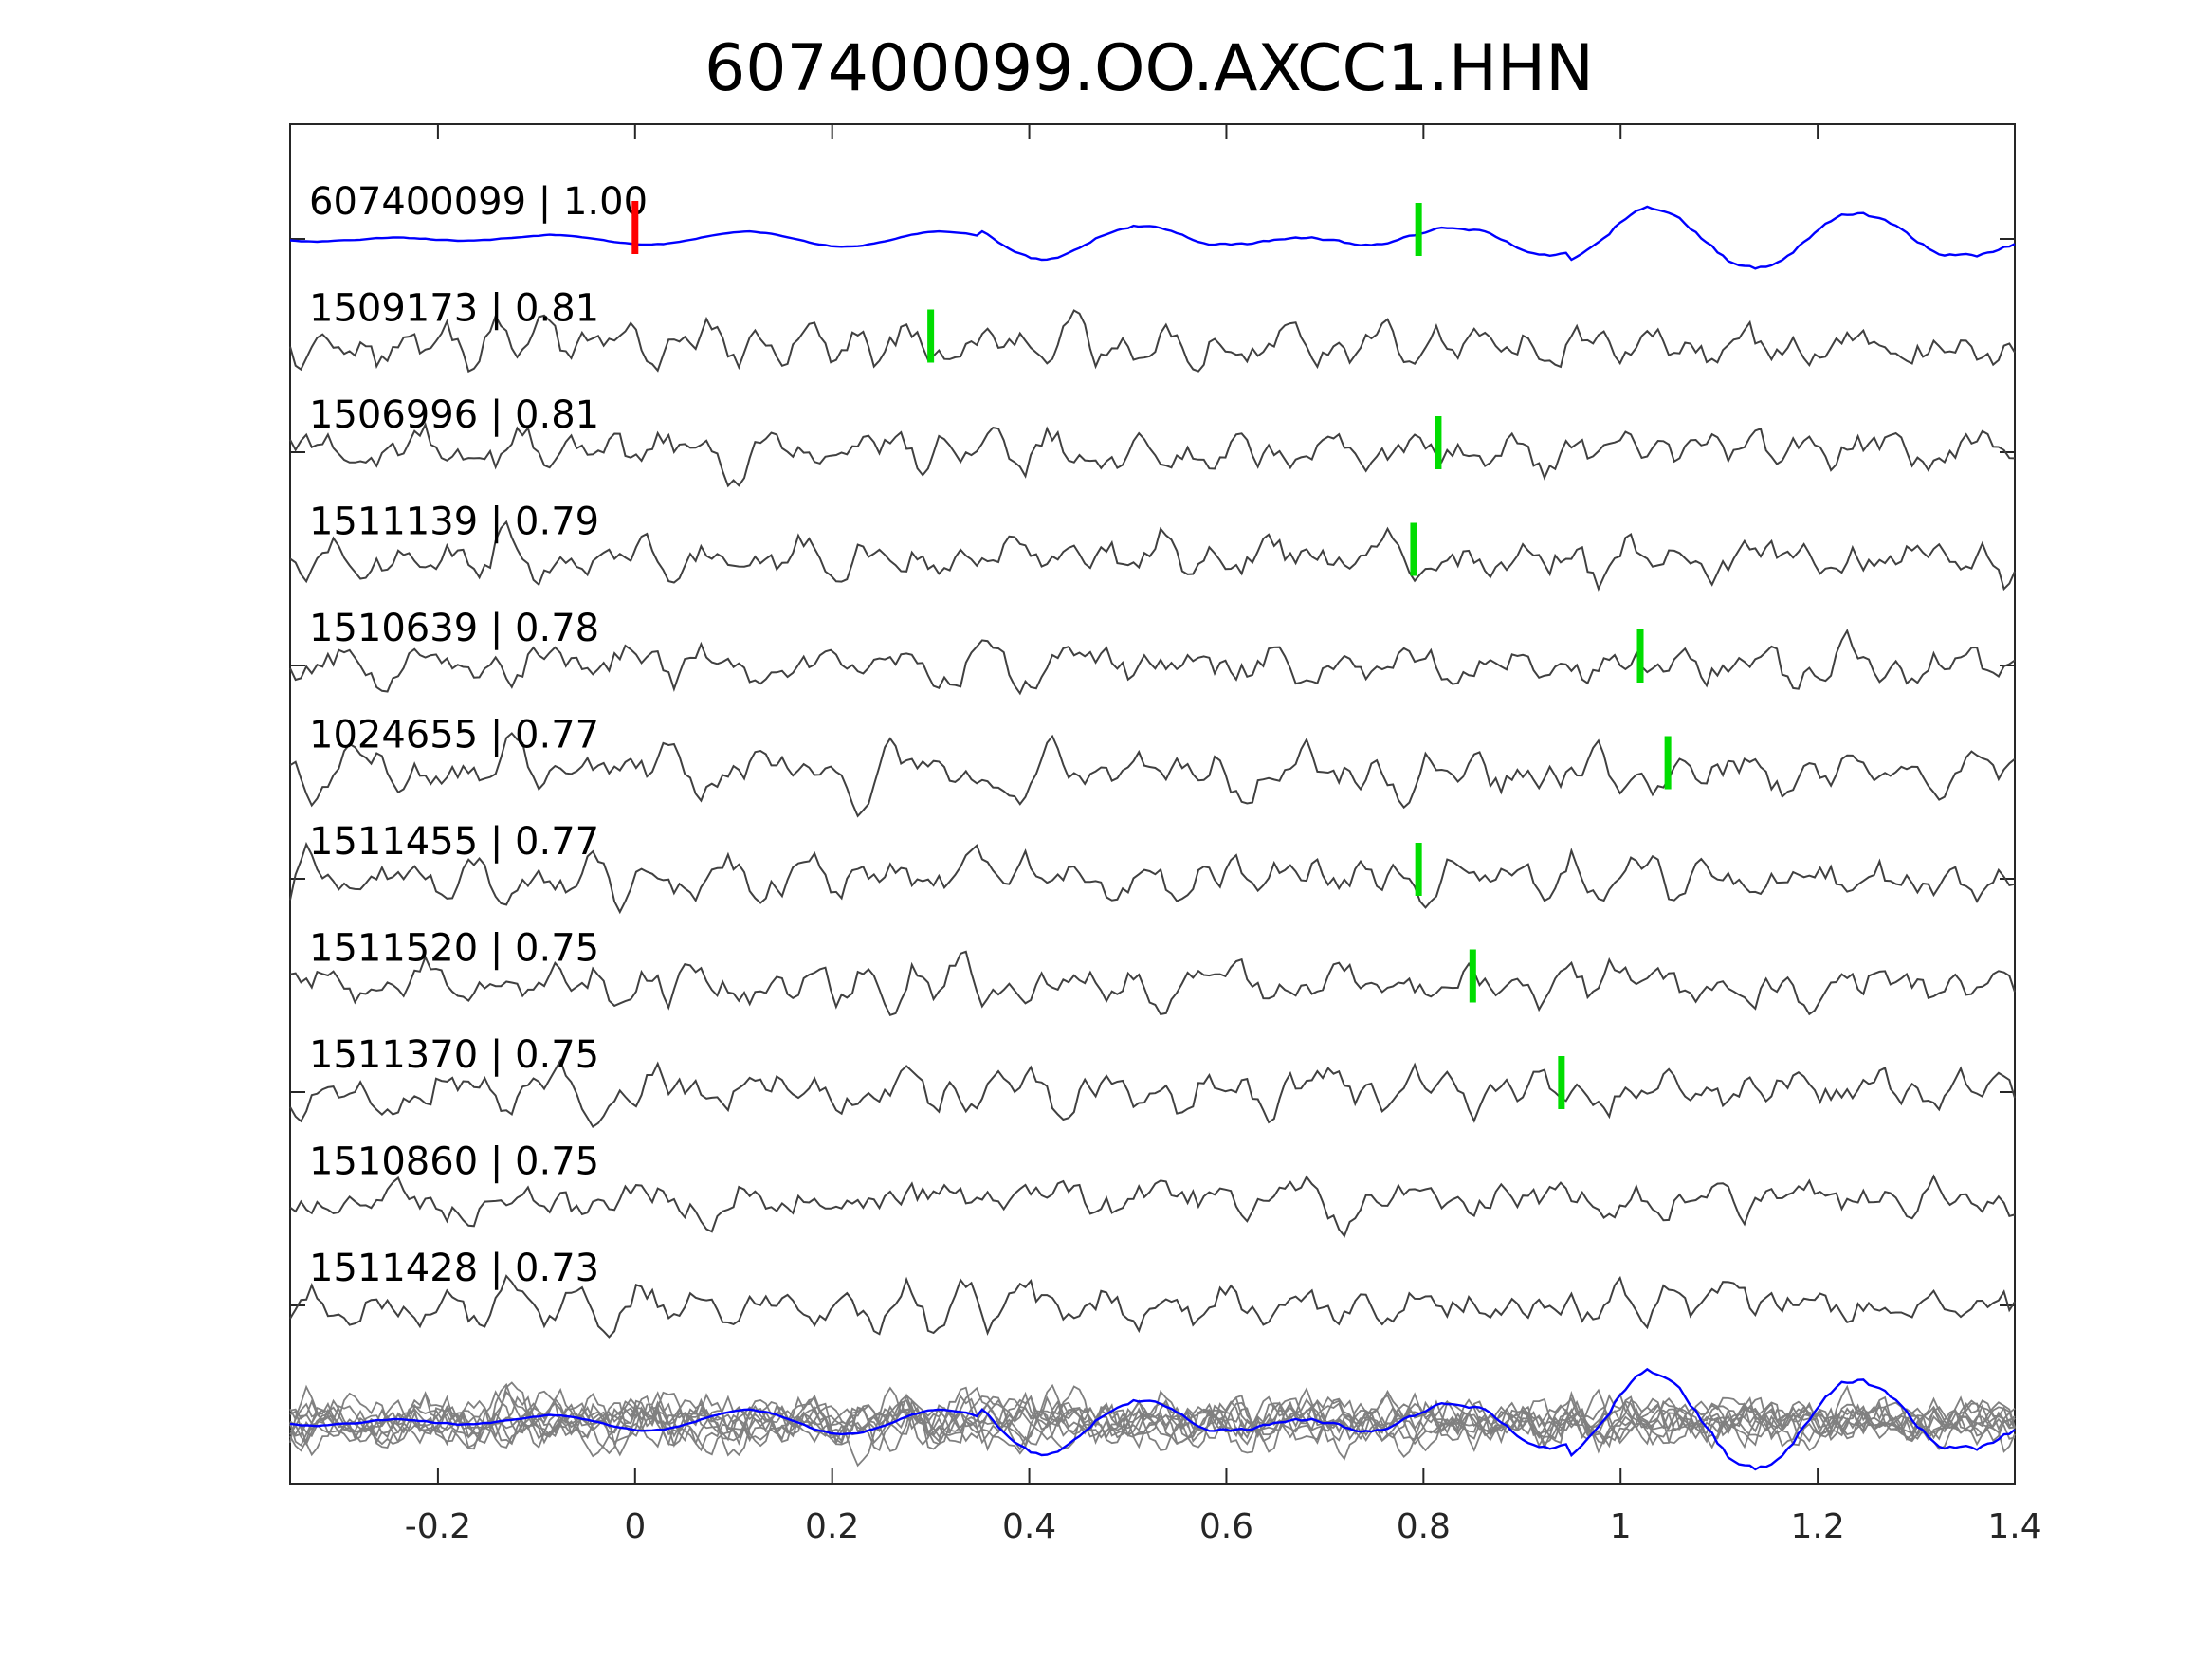 This screenshot has width=2212, height=1659. I want to click on chart-title: 607400099.OO.AXCC1.HHN, so click(1149, 68).